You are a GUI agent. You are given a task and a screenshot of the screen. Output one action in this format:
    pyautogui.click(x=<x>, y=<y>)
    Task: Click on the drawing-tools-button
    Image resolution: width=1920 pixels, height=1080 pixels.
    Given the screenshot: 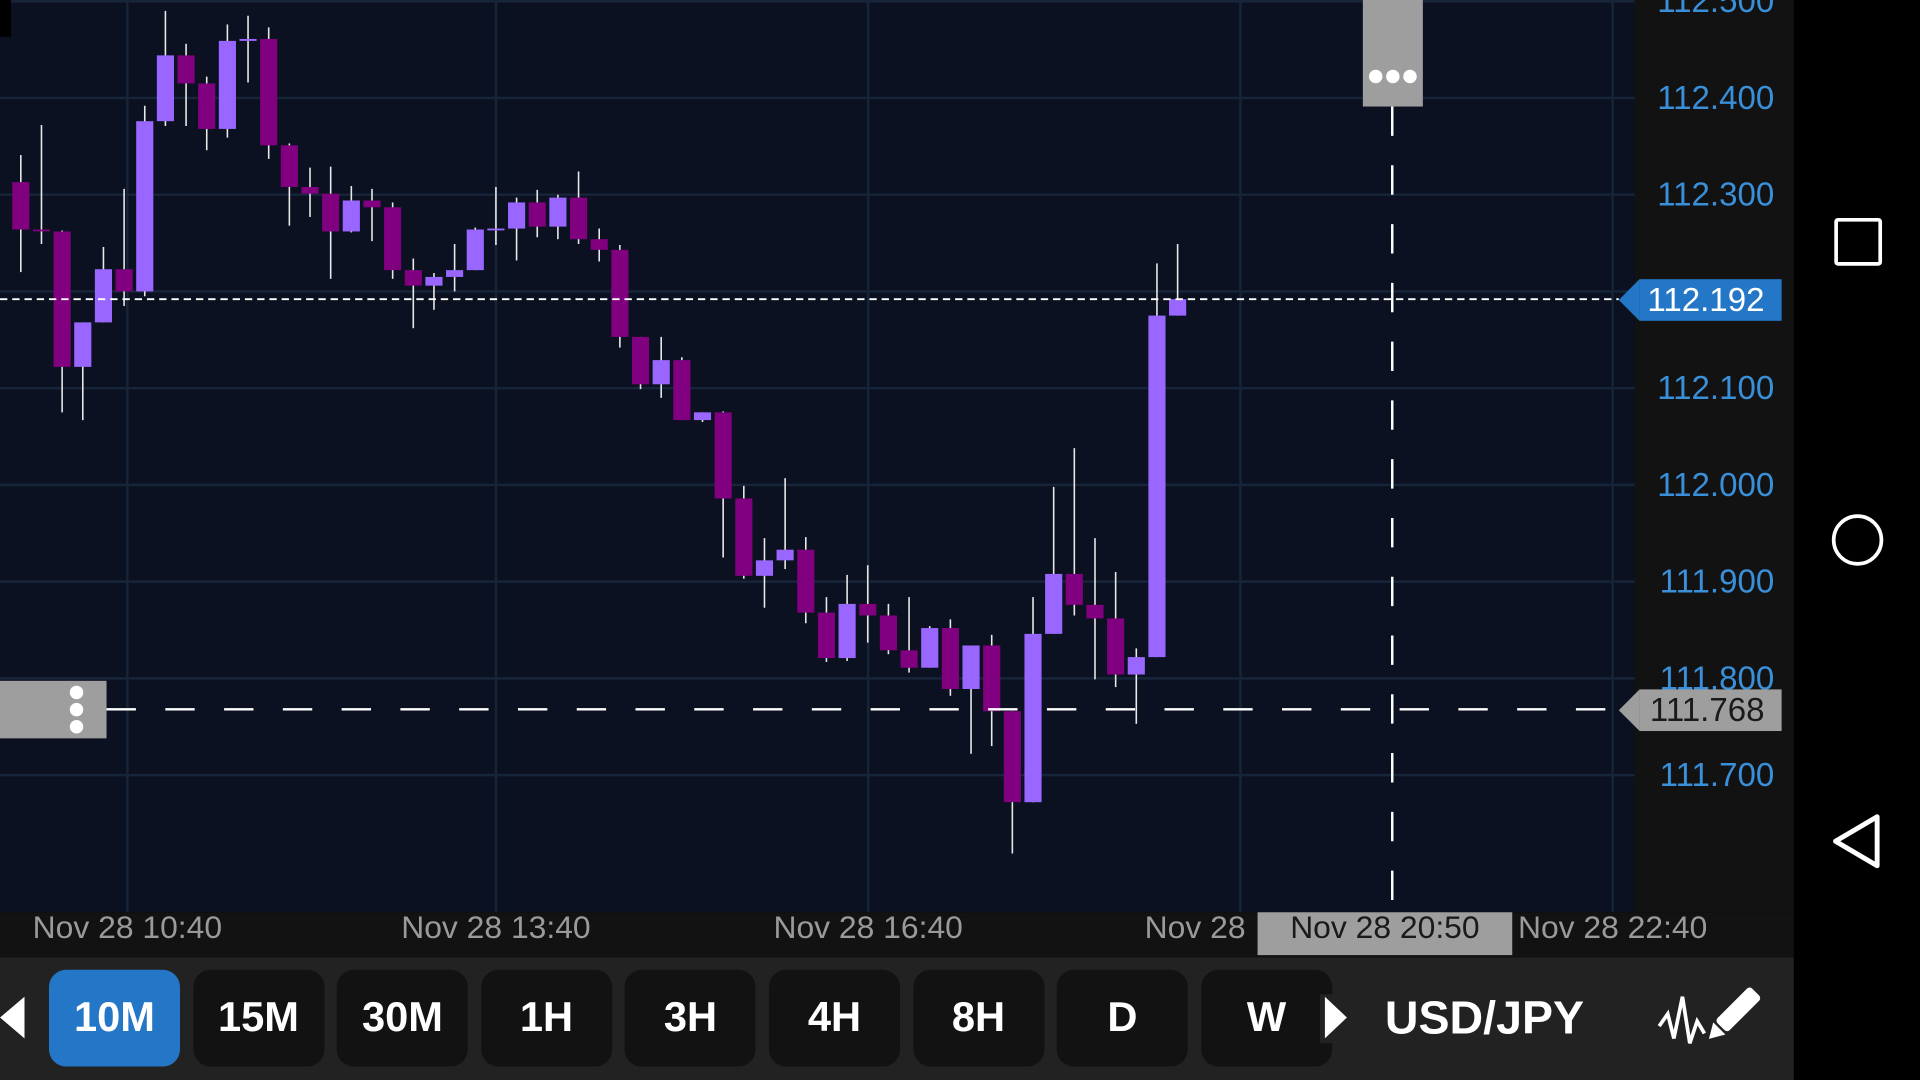 What is the action you would take?
    pyautogui.click(x=1710, y=1019)
    